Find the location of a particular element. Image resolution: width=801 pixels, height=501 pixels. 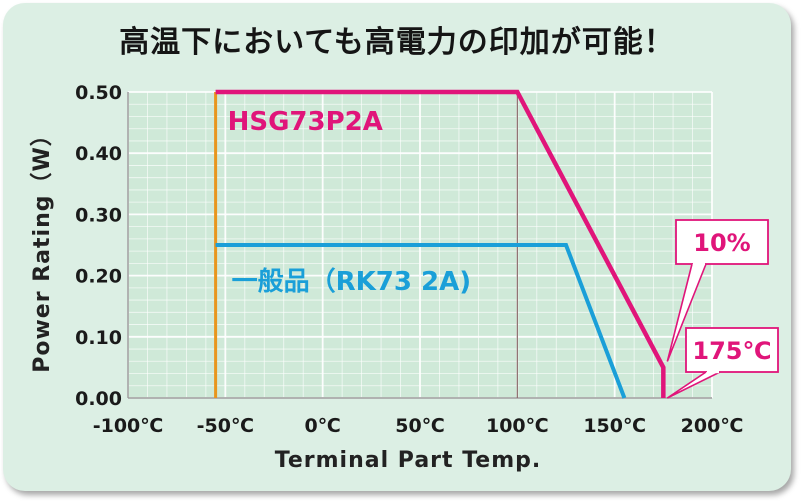

y-tick-label: 0.30 is located at coordinates (98, 215).